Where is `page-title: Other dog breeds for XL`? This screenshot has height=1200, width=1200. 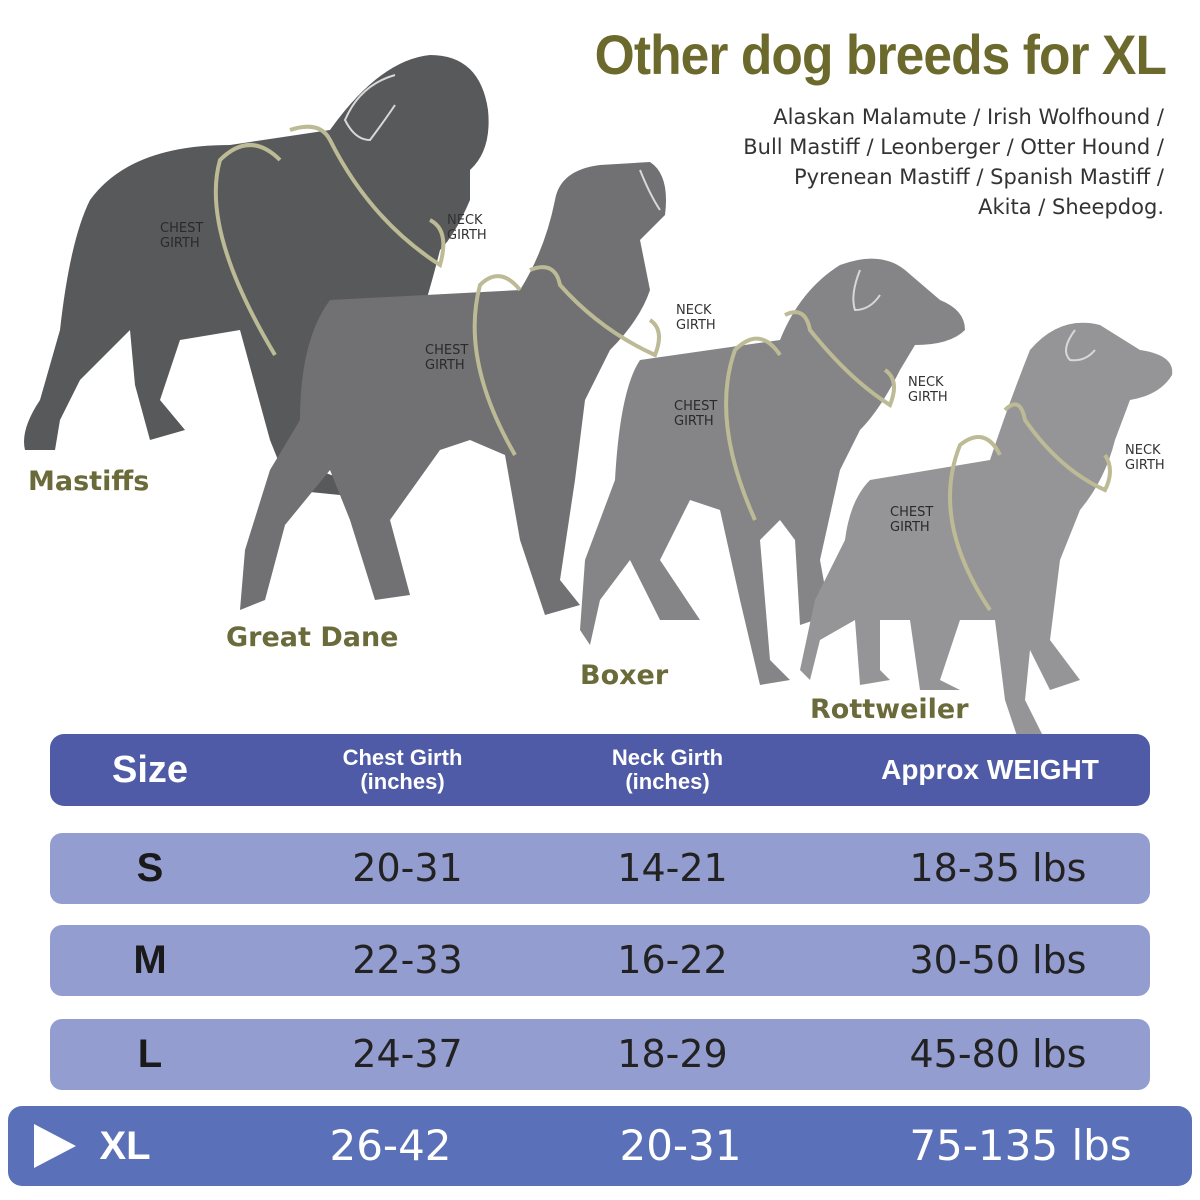 page-title: Other dog breeds for XL is located at coordinates (880, 54).